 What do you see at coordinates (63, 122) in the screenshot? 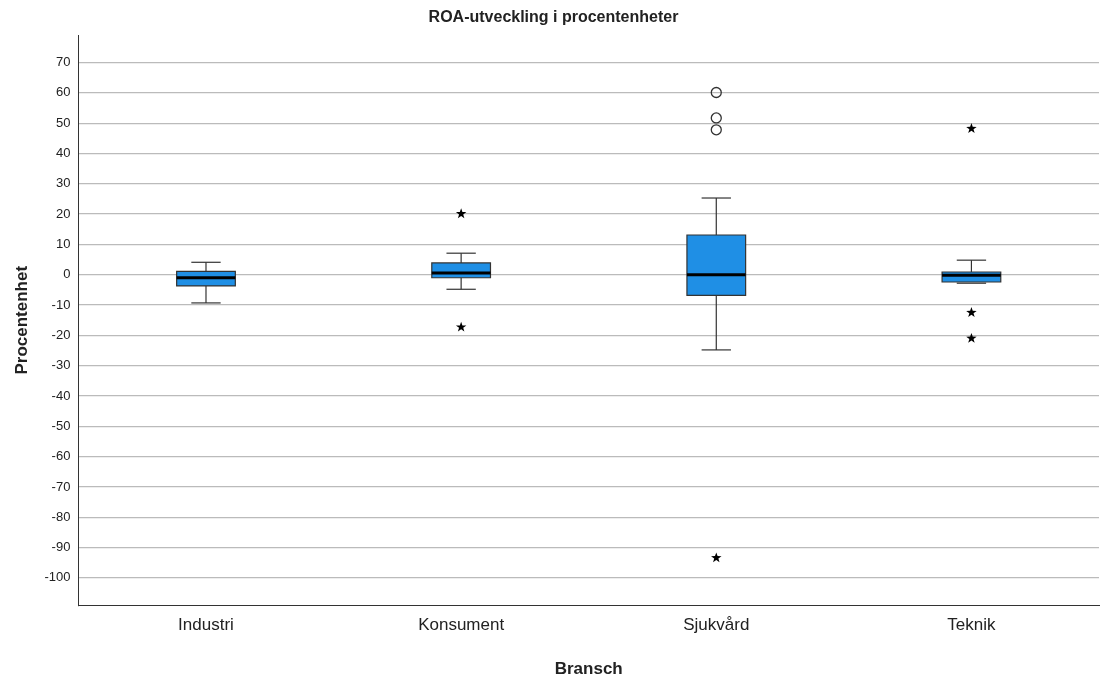
I see `y-tick-label: 50` at bounding box center [63, 122].